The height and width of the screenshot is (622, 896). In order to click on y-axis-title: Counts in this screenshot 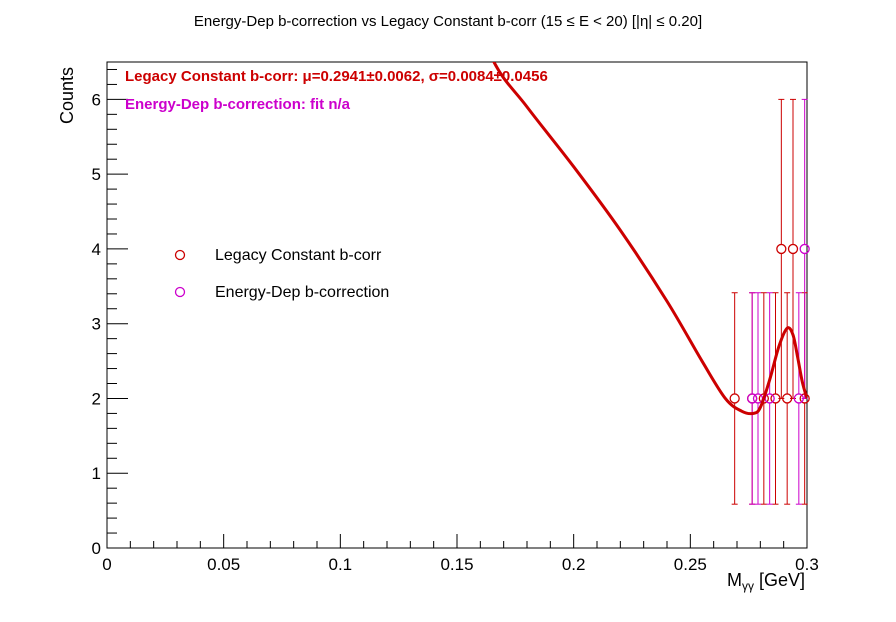, I will do `click(67, 95)`.